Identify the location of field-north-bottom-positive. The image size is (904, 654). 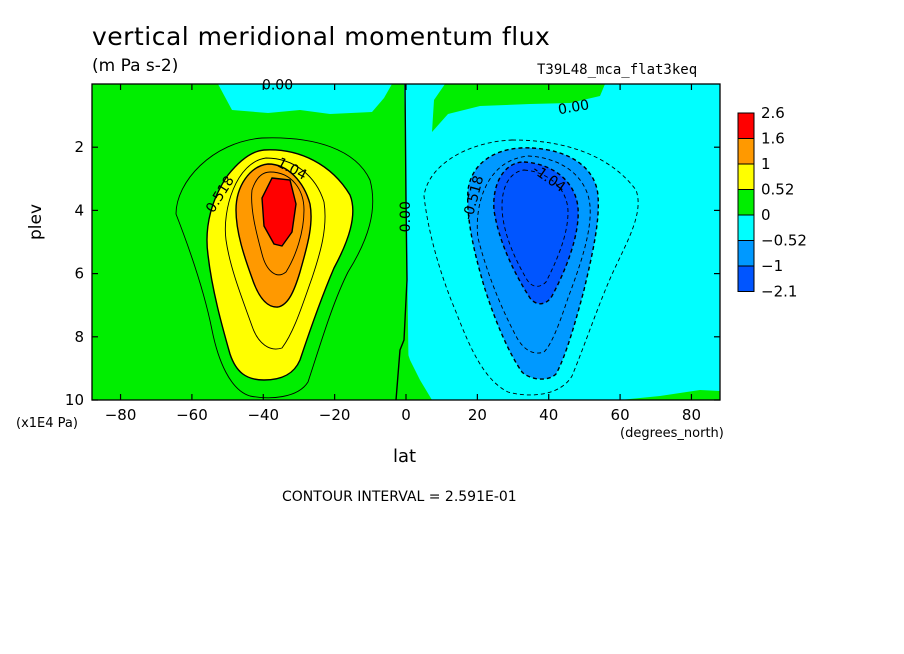
(670, 395).